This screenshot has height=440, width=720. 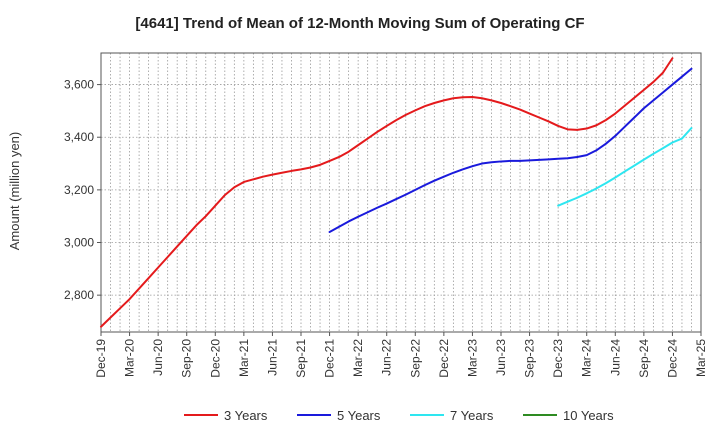 I want to click on x-tick-label: Jun-24, so click(x=615, y=357).